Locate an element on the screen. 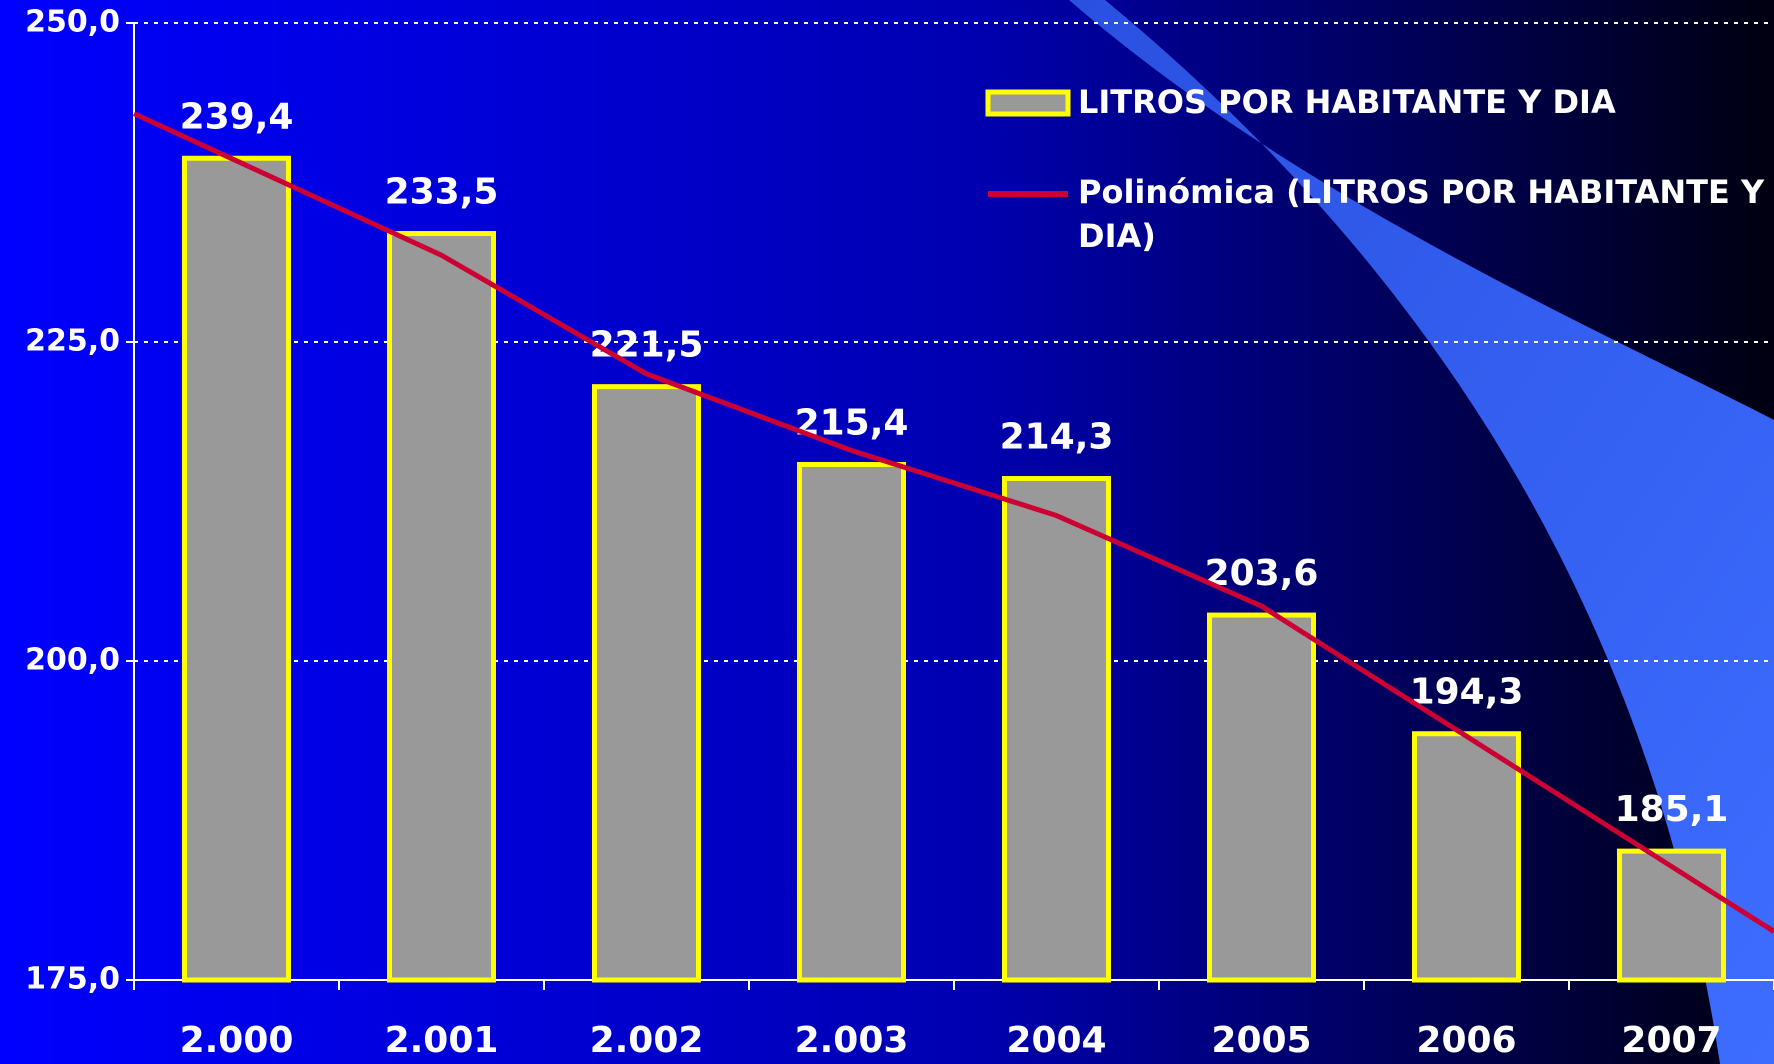 This screenshot has height=1064, width=1774. data-label: 214,3 is located at coordinates (1057, 437).